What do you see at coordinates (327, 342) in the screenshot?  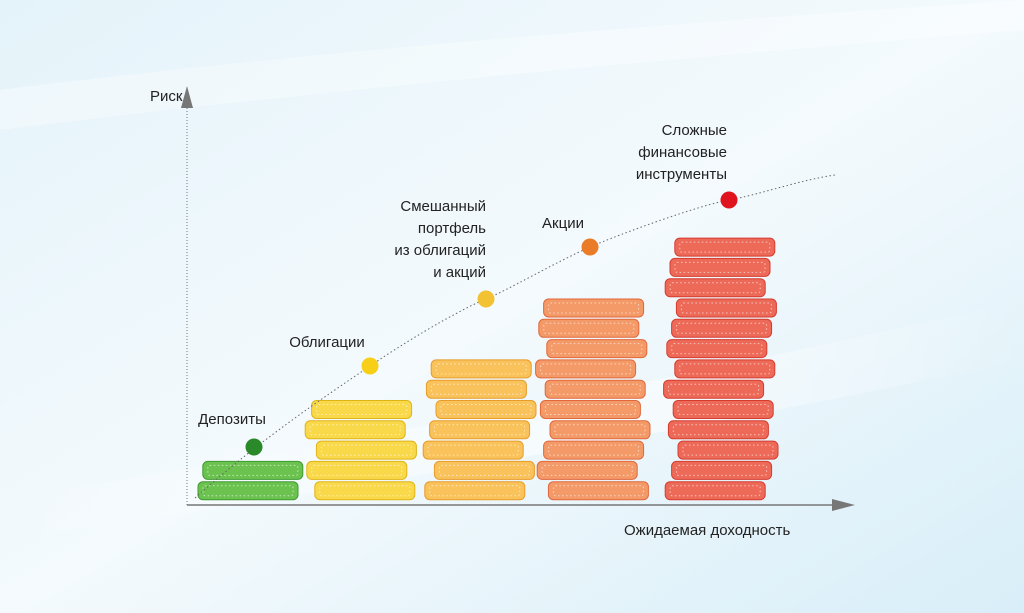 I see `item-label: Облигации` at bounding box center [327, 342].